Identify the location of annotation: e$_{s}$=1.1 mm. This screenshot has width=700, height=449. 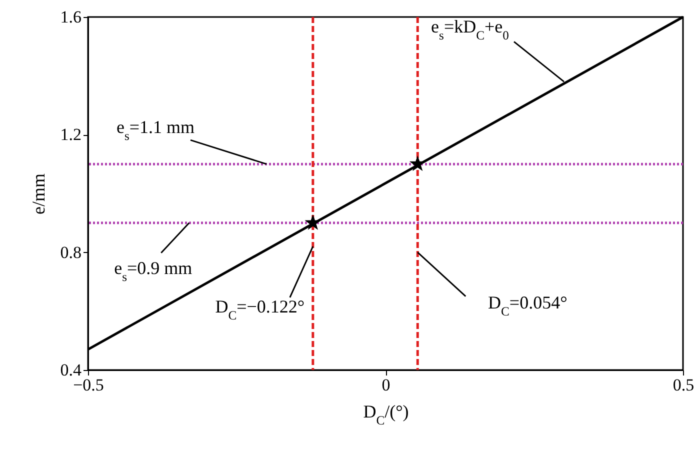
(155, 130).